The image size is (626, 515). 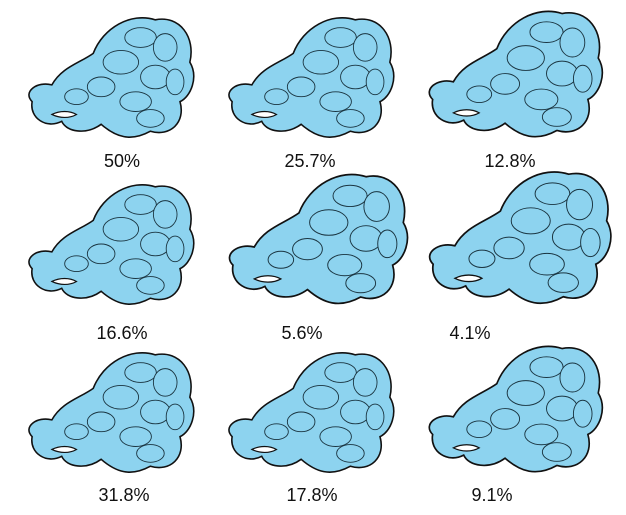 What do you see at coordinates (309, 161) in the screenshot?
I see `panel-label: 25.7%` at bounding box center [309, 161].